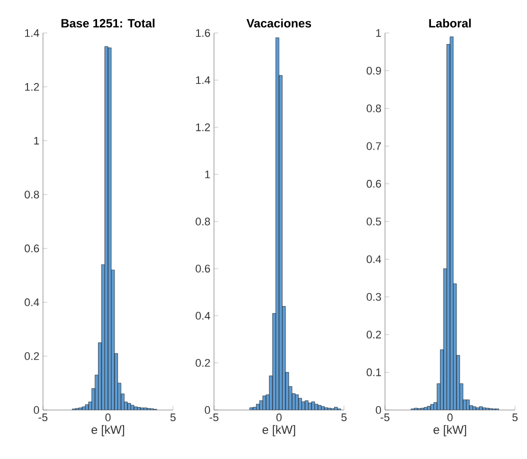 This screenshot has height=459, width=527. I want to click on chart-title: Base 1251: Total, so click(108, 23).